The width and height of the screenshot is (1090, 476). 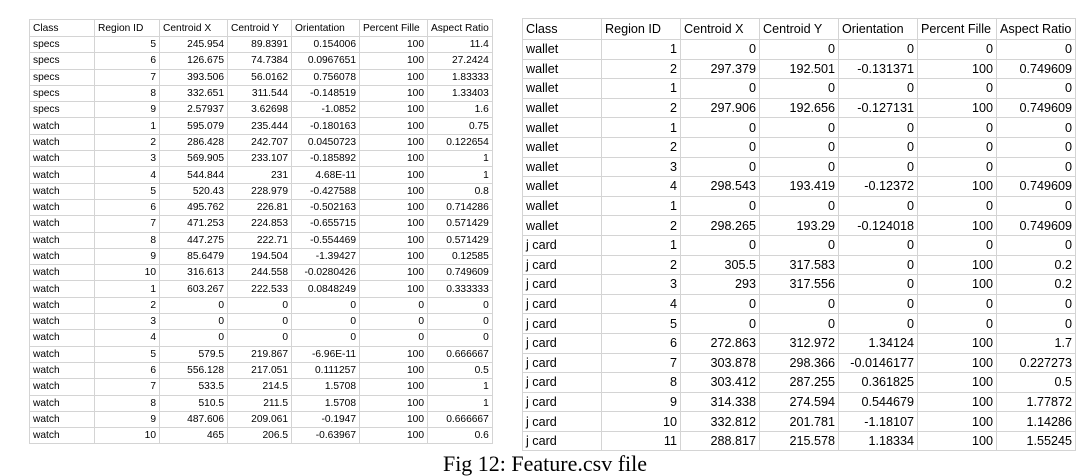 I want to click on value-cell: -0.185892, so click(x=325, y=159).